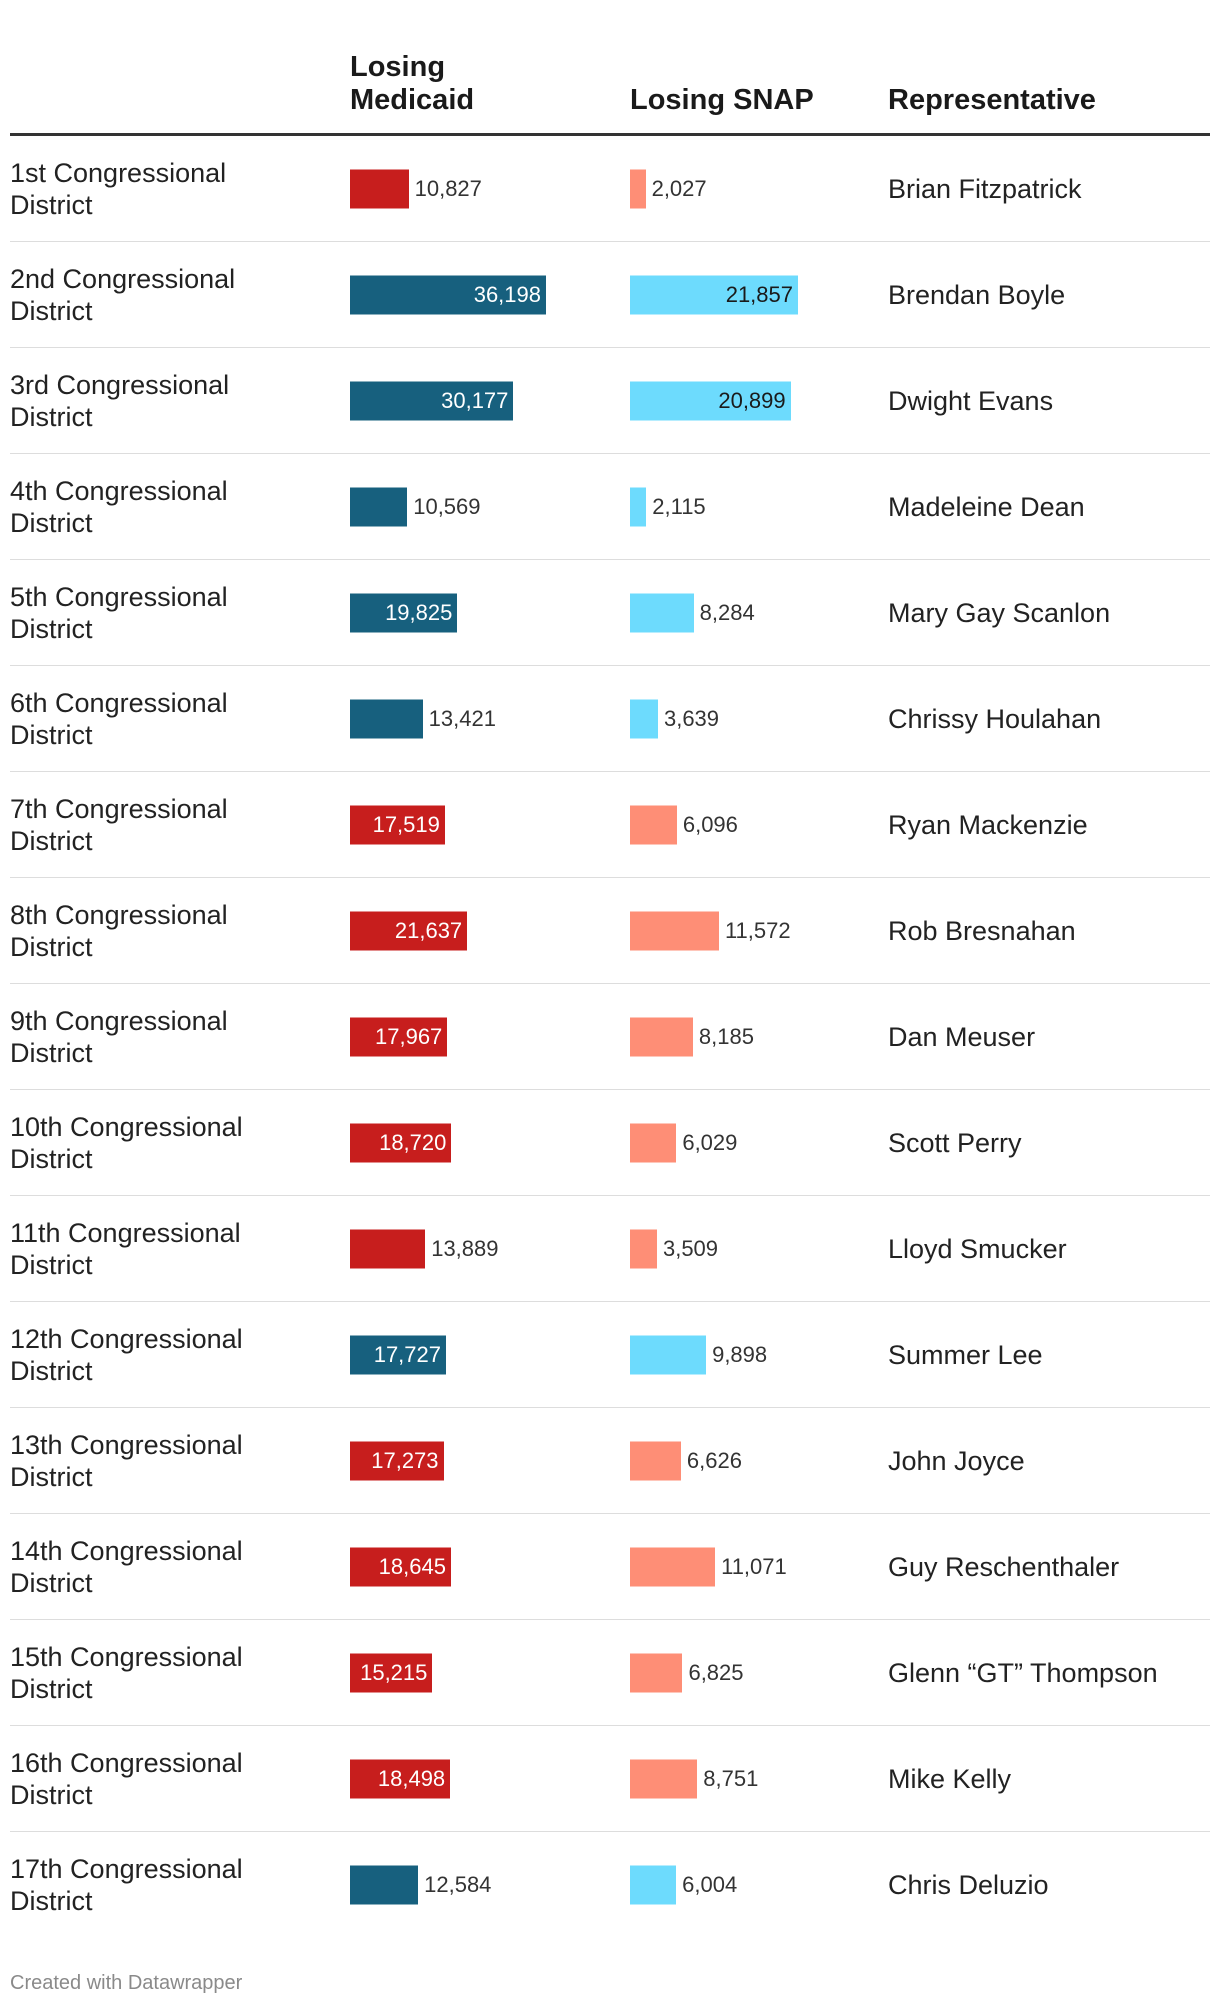  What do you see at coordinates (722, 100) in the screenshot?
I see `header-losing-snap: Losing SNAP` at bounding box center [722, 100].